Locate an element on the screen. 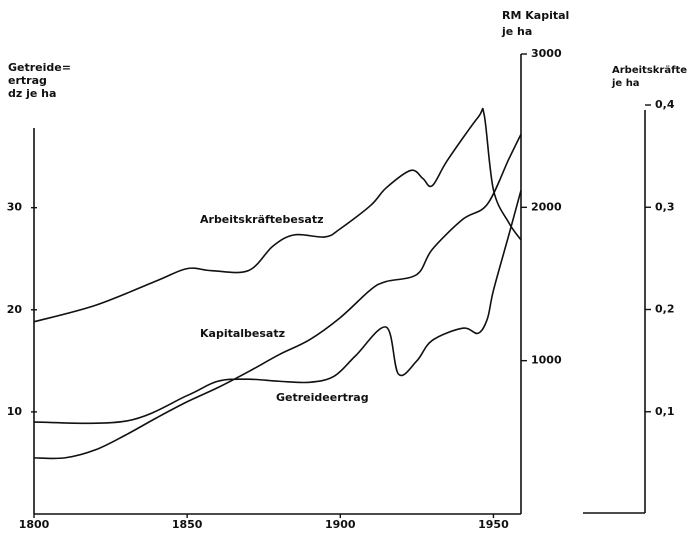  y3-tick-label: 0,1 is located at coordinates (665, 411).